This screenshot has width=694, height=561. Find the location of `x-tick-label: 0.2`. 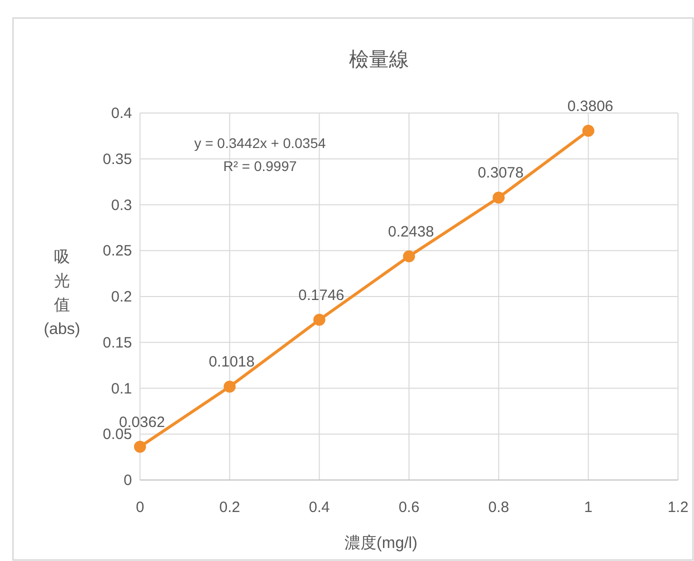

x-tick-label: 0.2 is located at coordinates (229, 507).